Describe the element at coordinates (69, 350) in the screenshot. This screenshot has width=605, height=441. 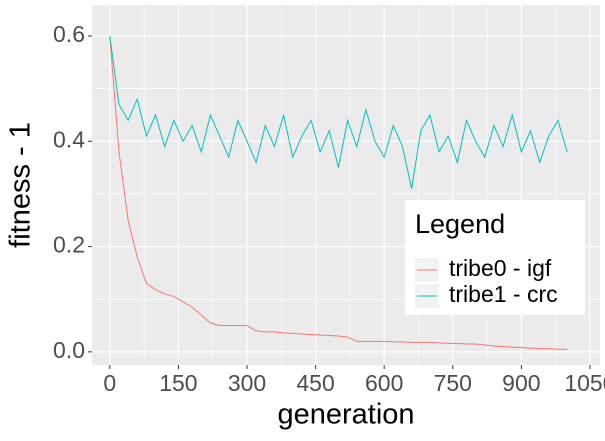
I see `y-tick-label: 0.0` at that location.